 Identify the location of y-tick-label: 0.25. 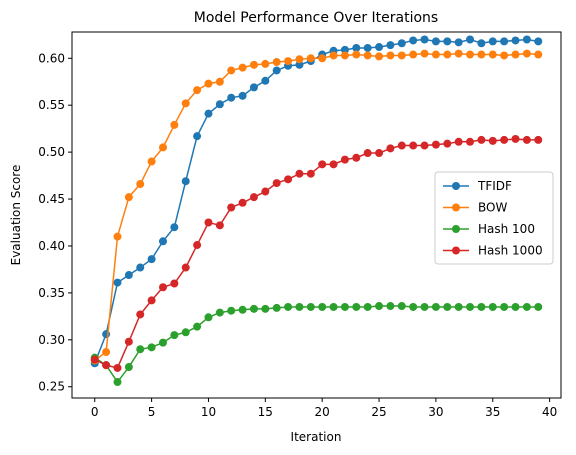
(51, 387).